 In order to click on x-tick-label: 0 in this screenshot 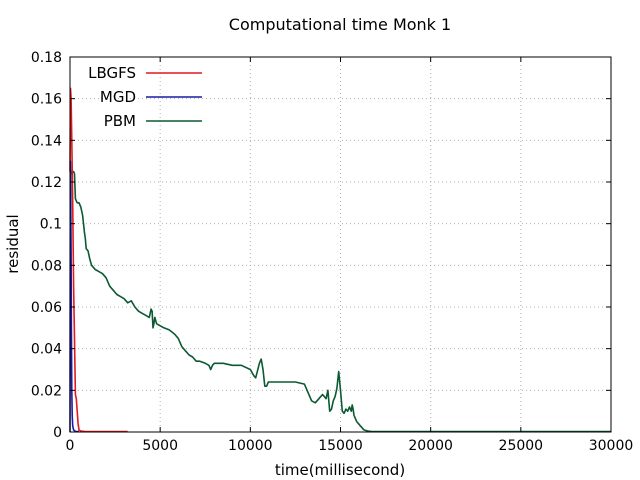, I will do `click(70, 446)`.